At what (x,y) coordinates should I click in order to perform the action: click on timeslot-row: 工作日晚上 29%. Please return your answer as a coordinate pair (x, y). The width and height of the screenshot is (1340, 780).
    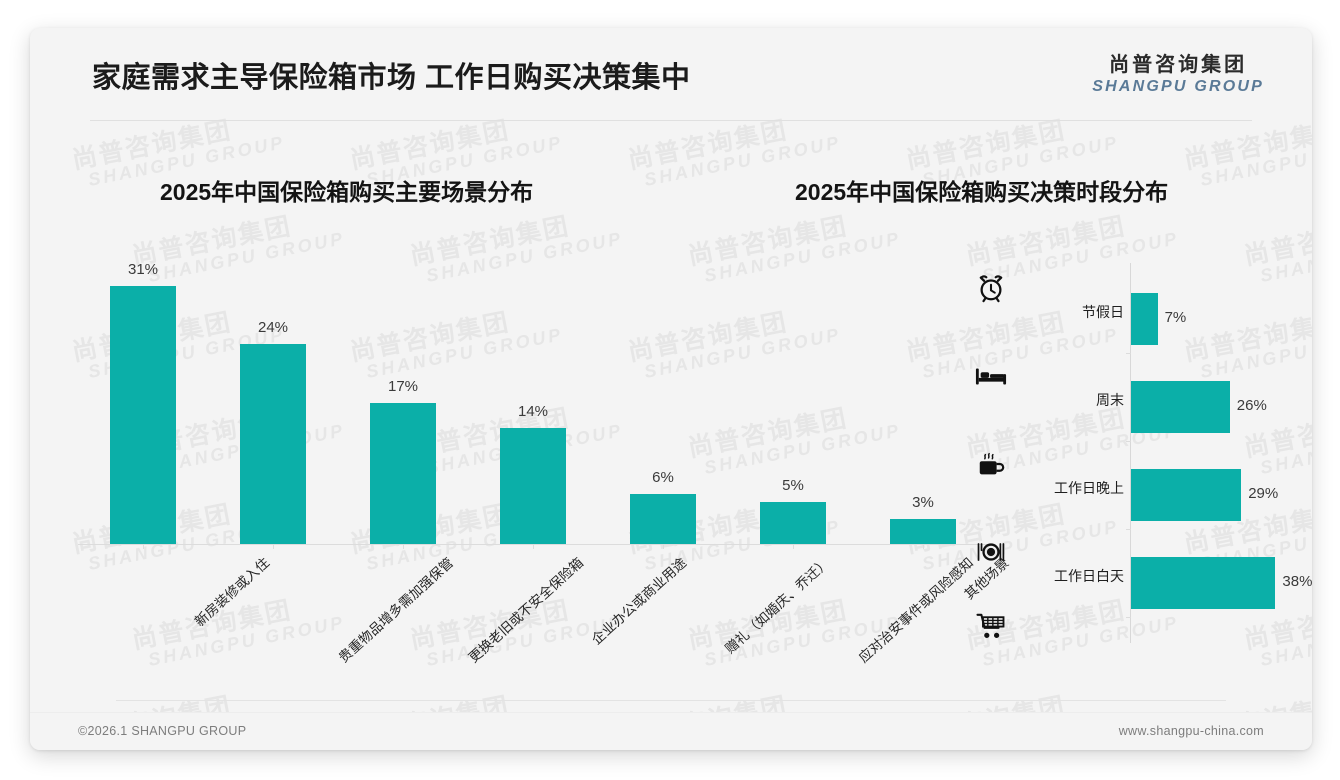
    Looking at the image, I should click on (1130, 494).